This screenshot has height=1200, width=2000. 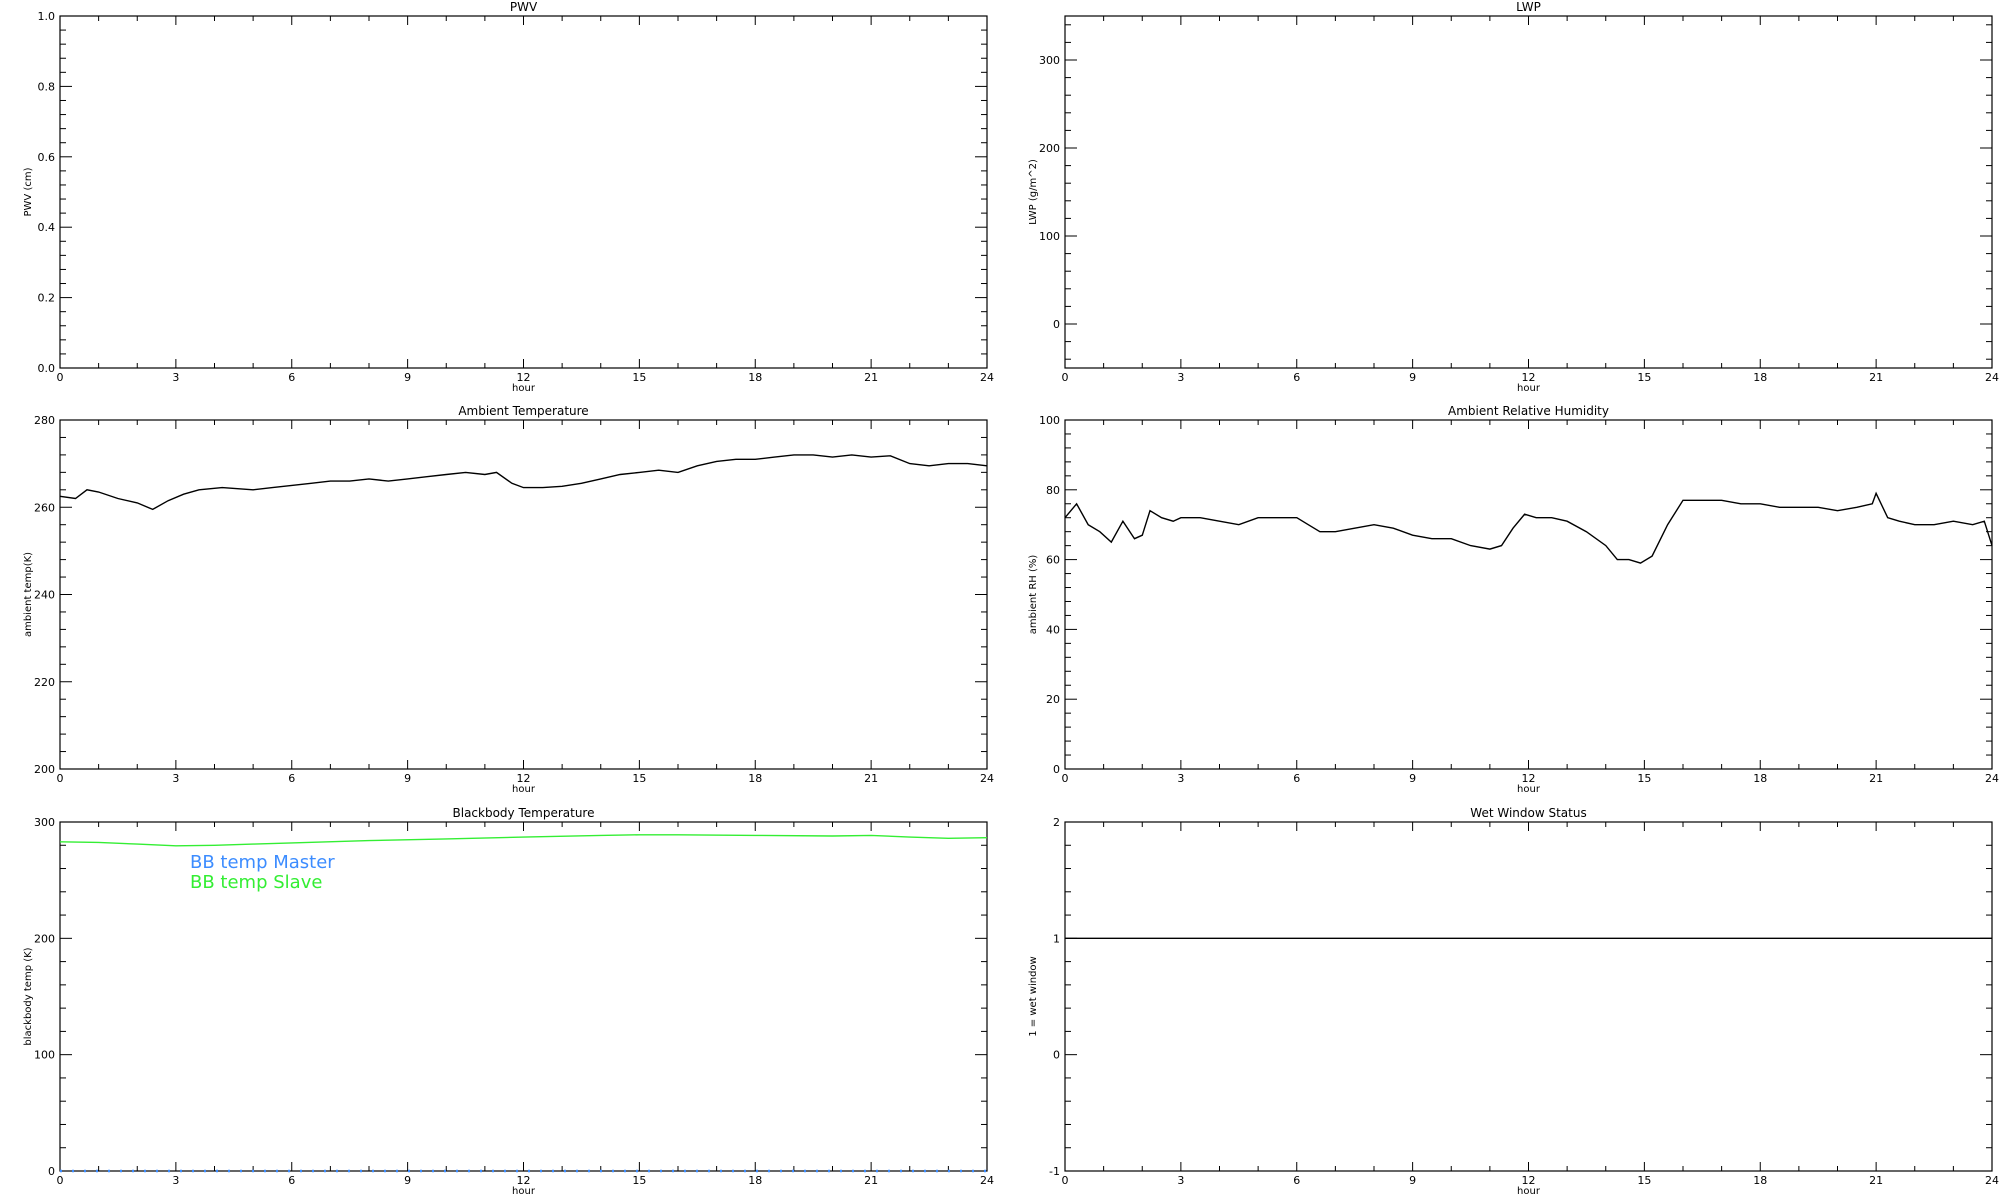 I want to click on chart-title: Ambient Relative Humidity, so click(x=1528, y=411).